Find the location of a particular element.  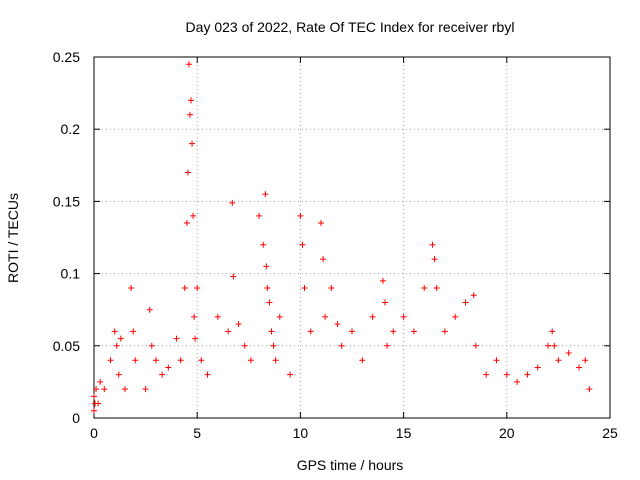

x-axis-label: GPS time / hours is located at coordinates (350, 465).